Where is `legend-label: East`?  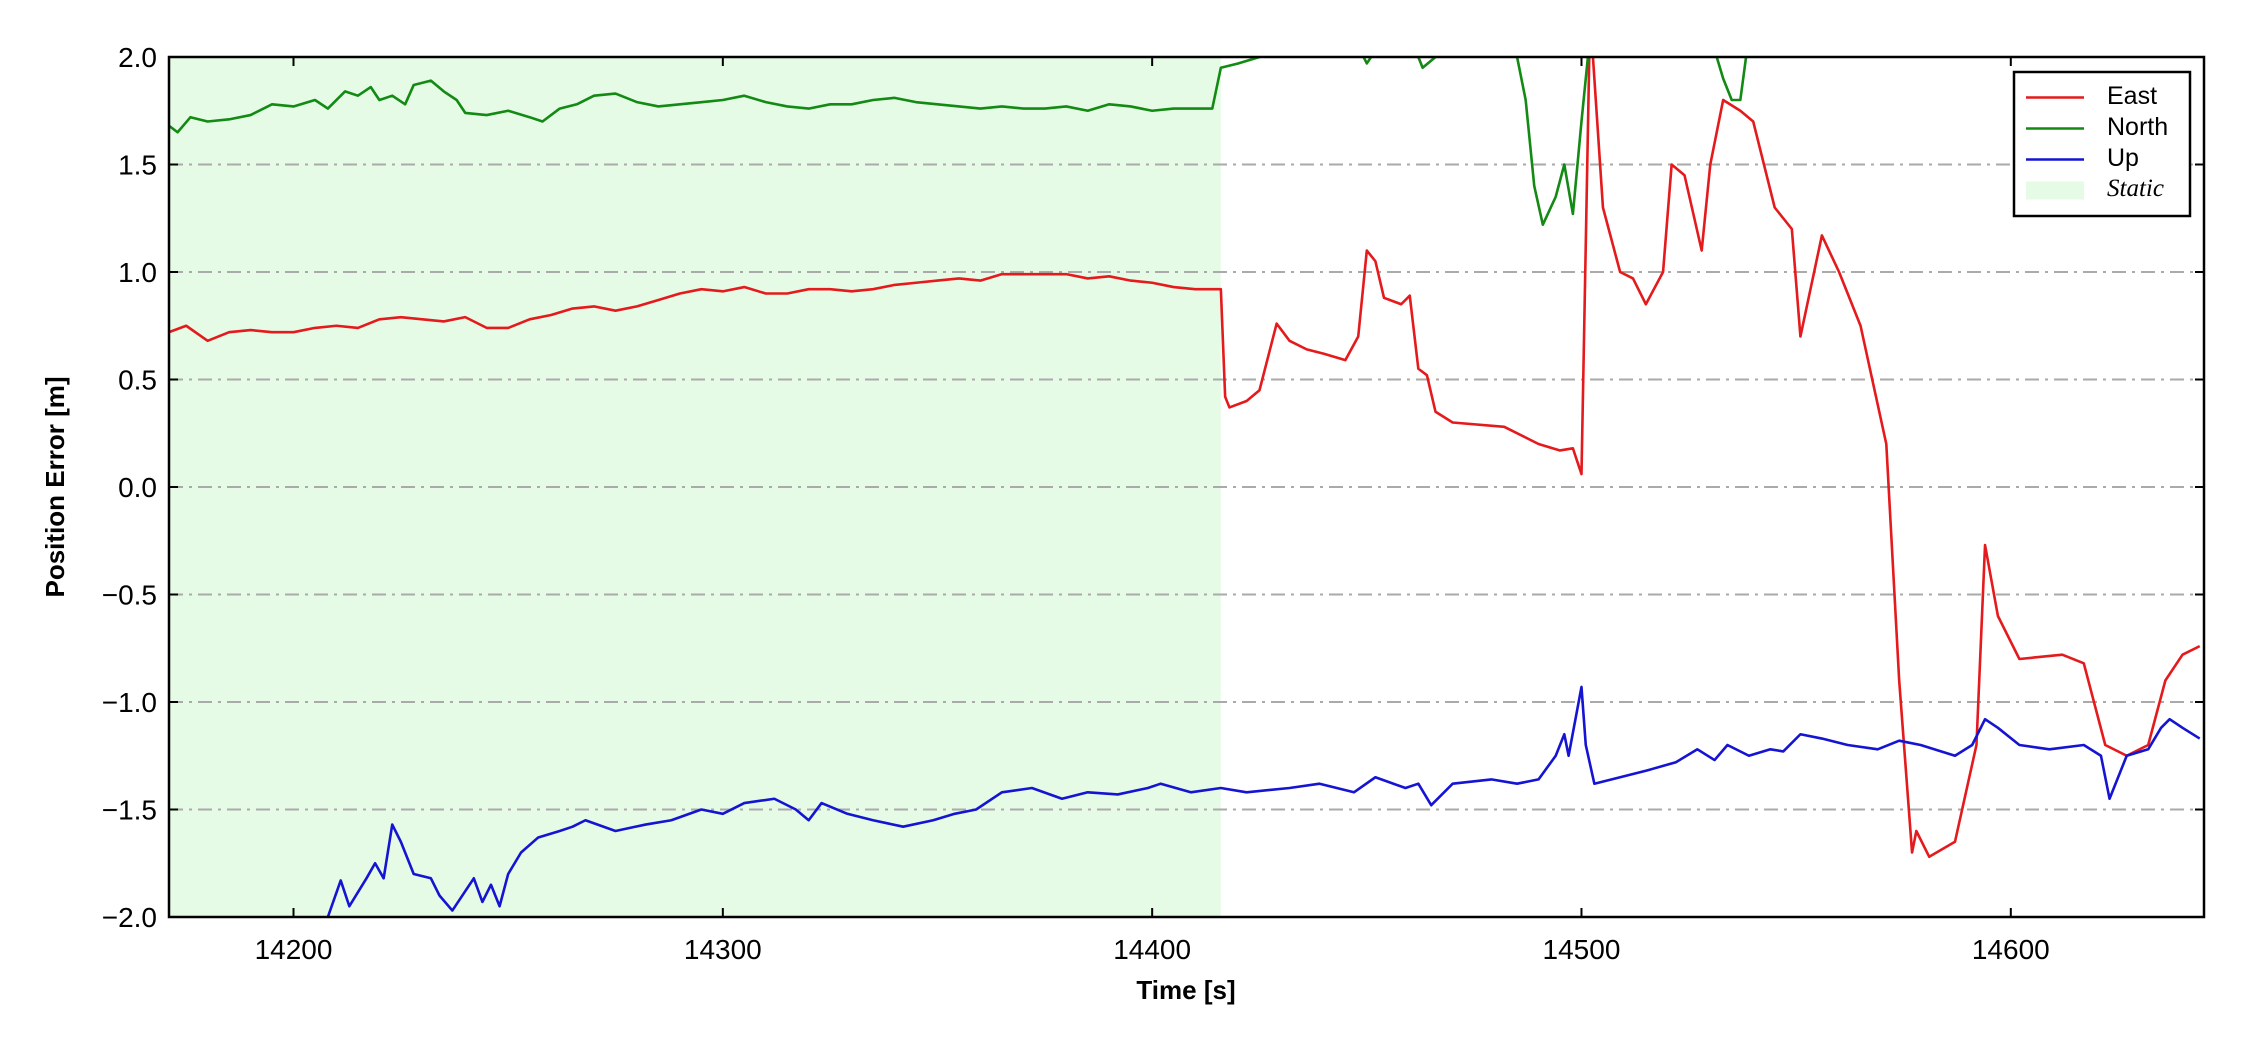
legend-label: East is located at coordinates (2132, 96).